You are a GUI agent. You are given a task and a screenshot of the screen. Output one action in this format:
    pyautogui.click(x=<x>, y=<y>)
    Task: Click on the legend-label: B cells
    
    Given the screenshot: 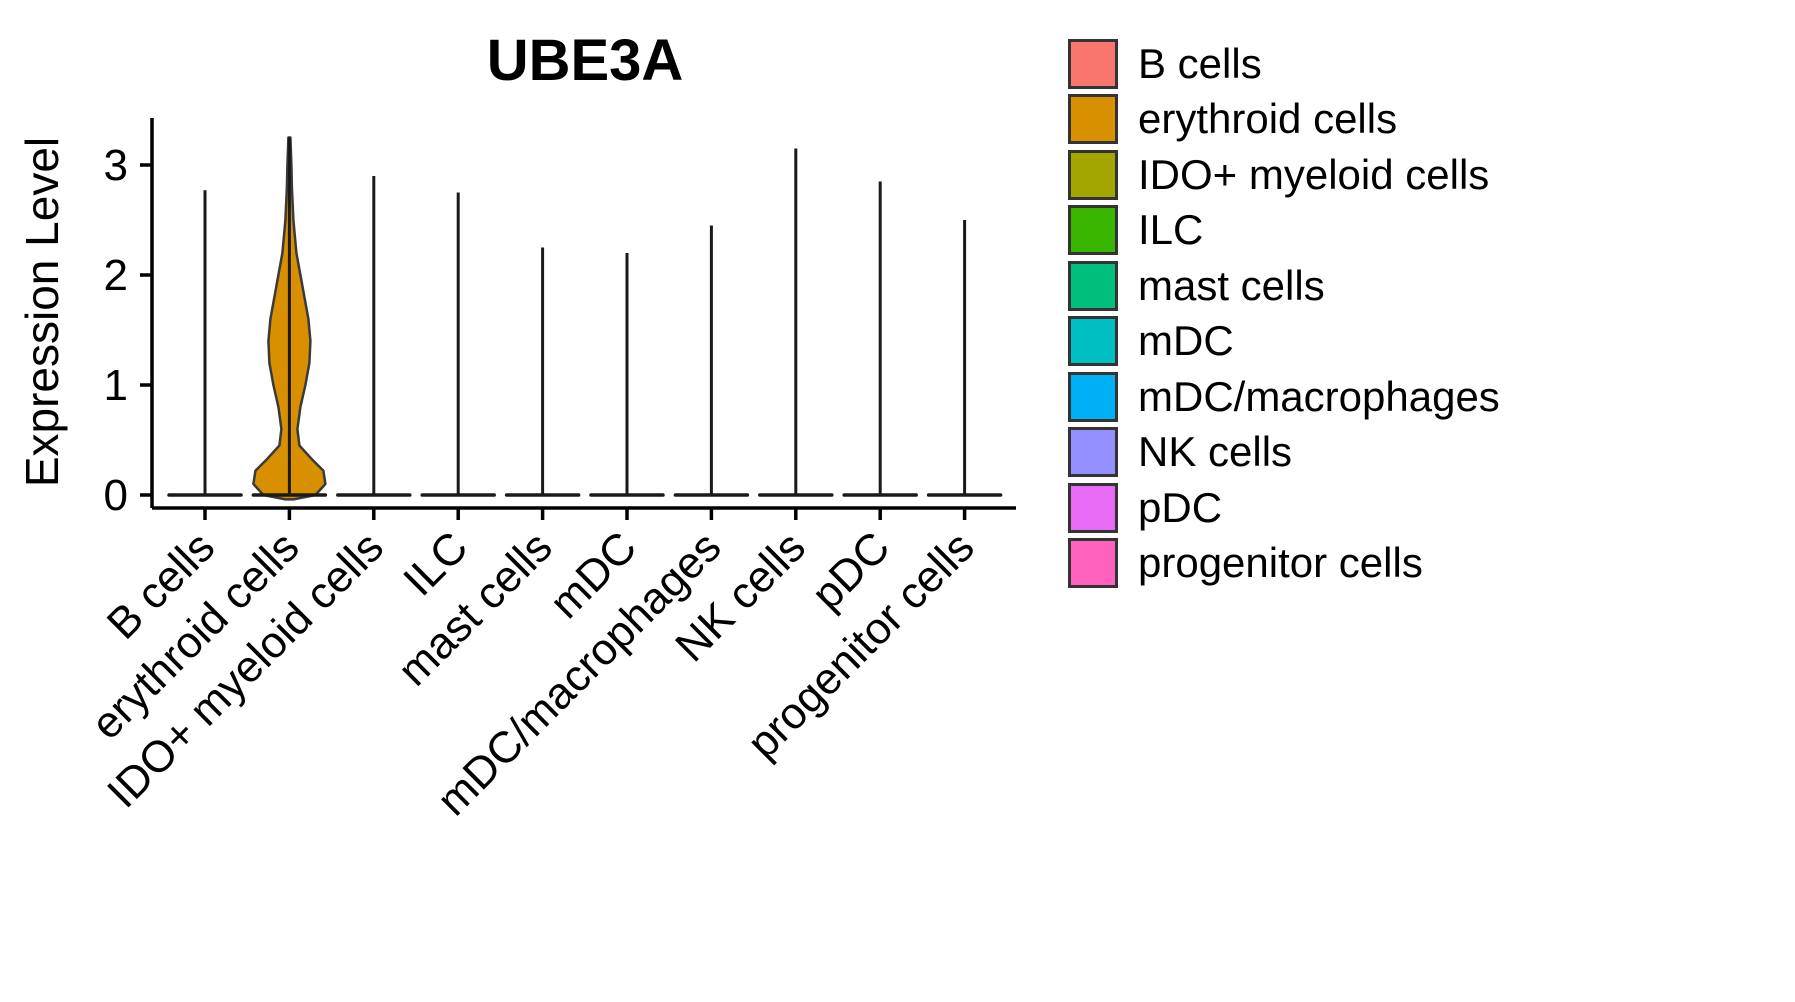 What is the action you would take?
    pyautogui.click(x=1200, y=63)
    